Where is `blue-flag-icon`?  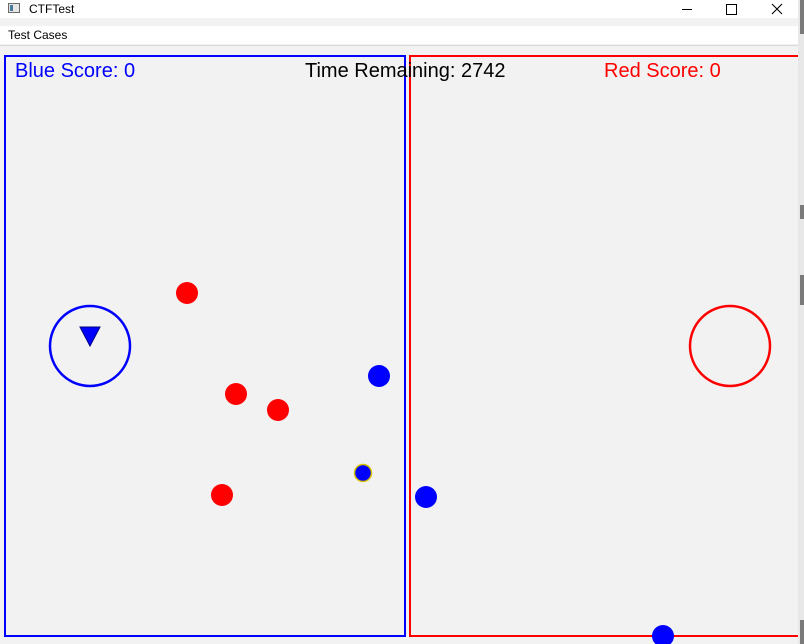
blue-flag-icon is located at coordinates (90, 337).